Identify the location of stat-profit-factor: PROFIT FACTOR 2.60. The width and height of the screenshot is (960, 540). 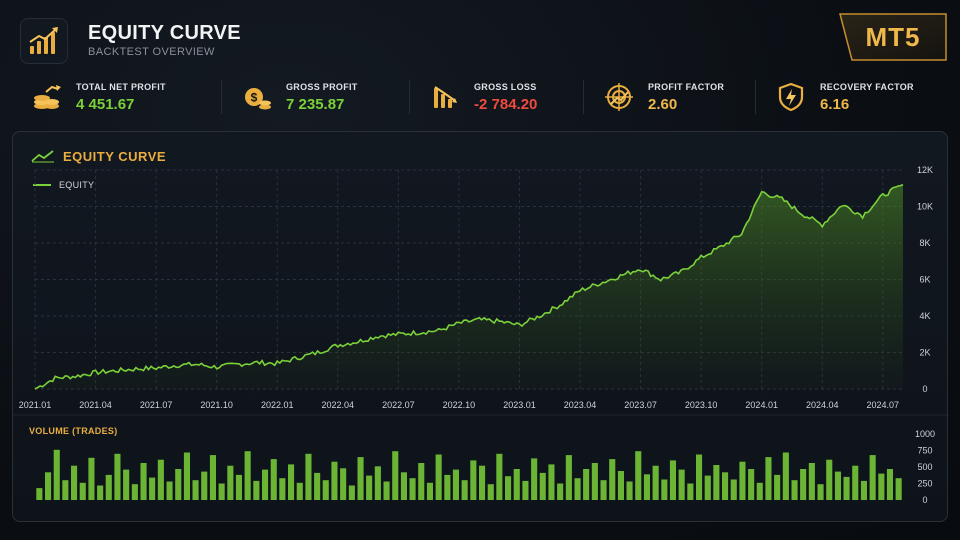
(670, 97).